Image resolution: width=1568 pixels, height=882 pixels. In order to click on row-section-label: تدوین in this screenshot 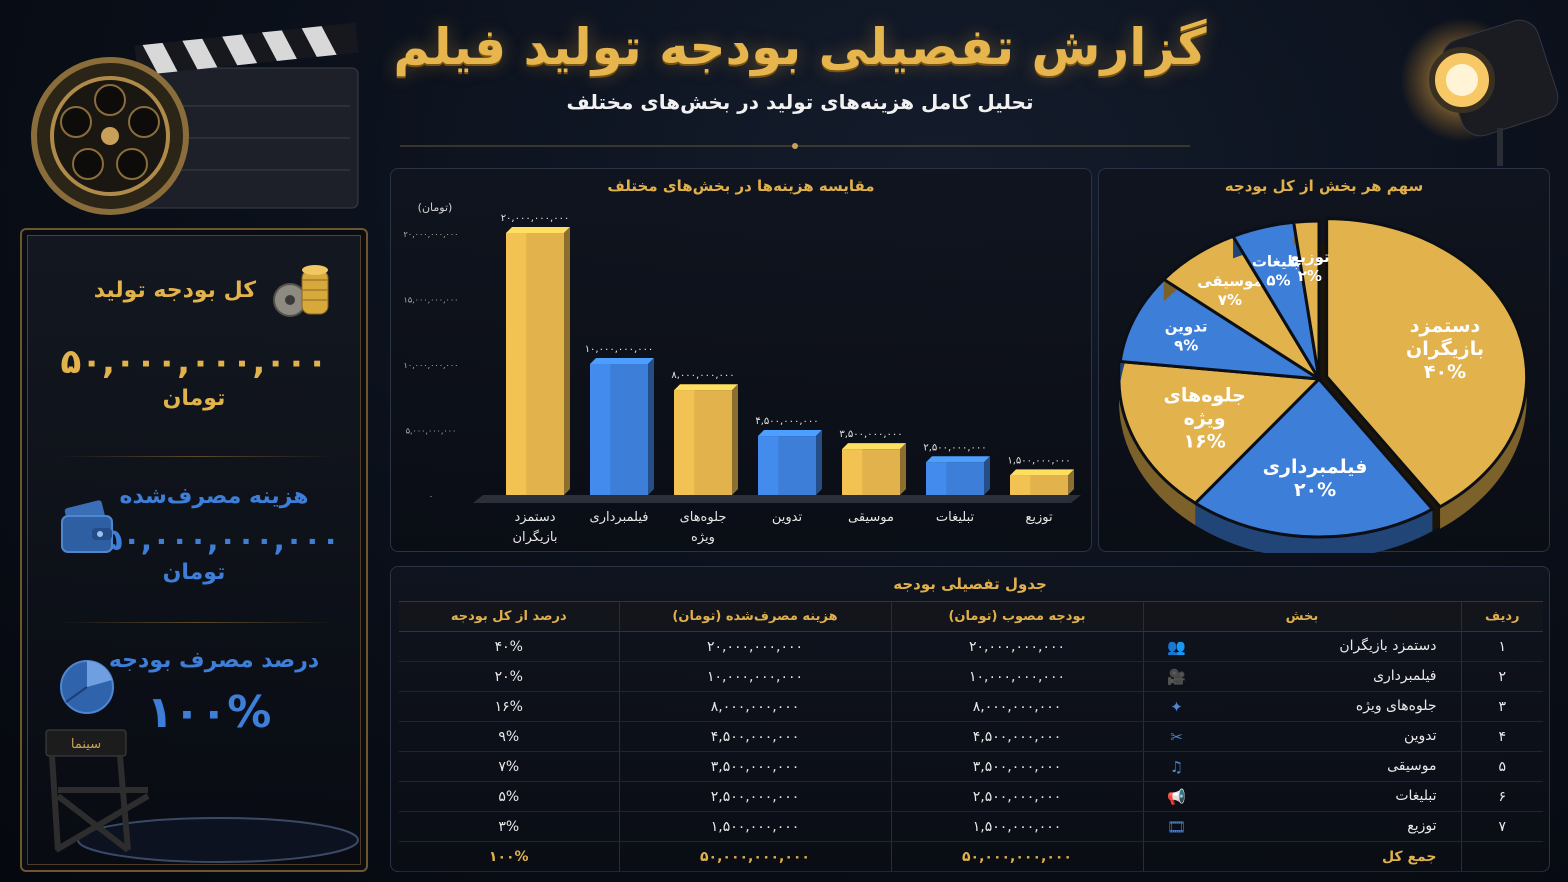, I will do `click(1420, 735)`.